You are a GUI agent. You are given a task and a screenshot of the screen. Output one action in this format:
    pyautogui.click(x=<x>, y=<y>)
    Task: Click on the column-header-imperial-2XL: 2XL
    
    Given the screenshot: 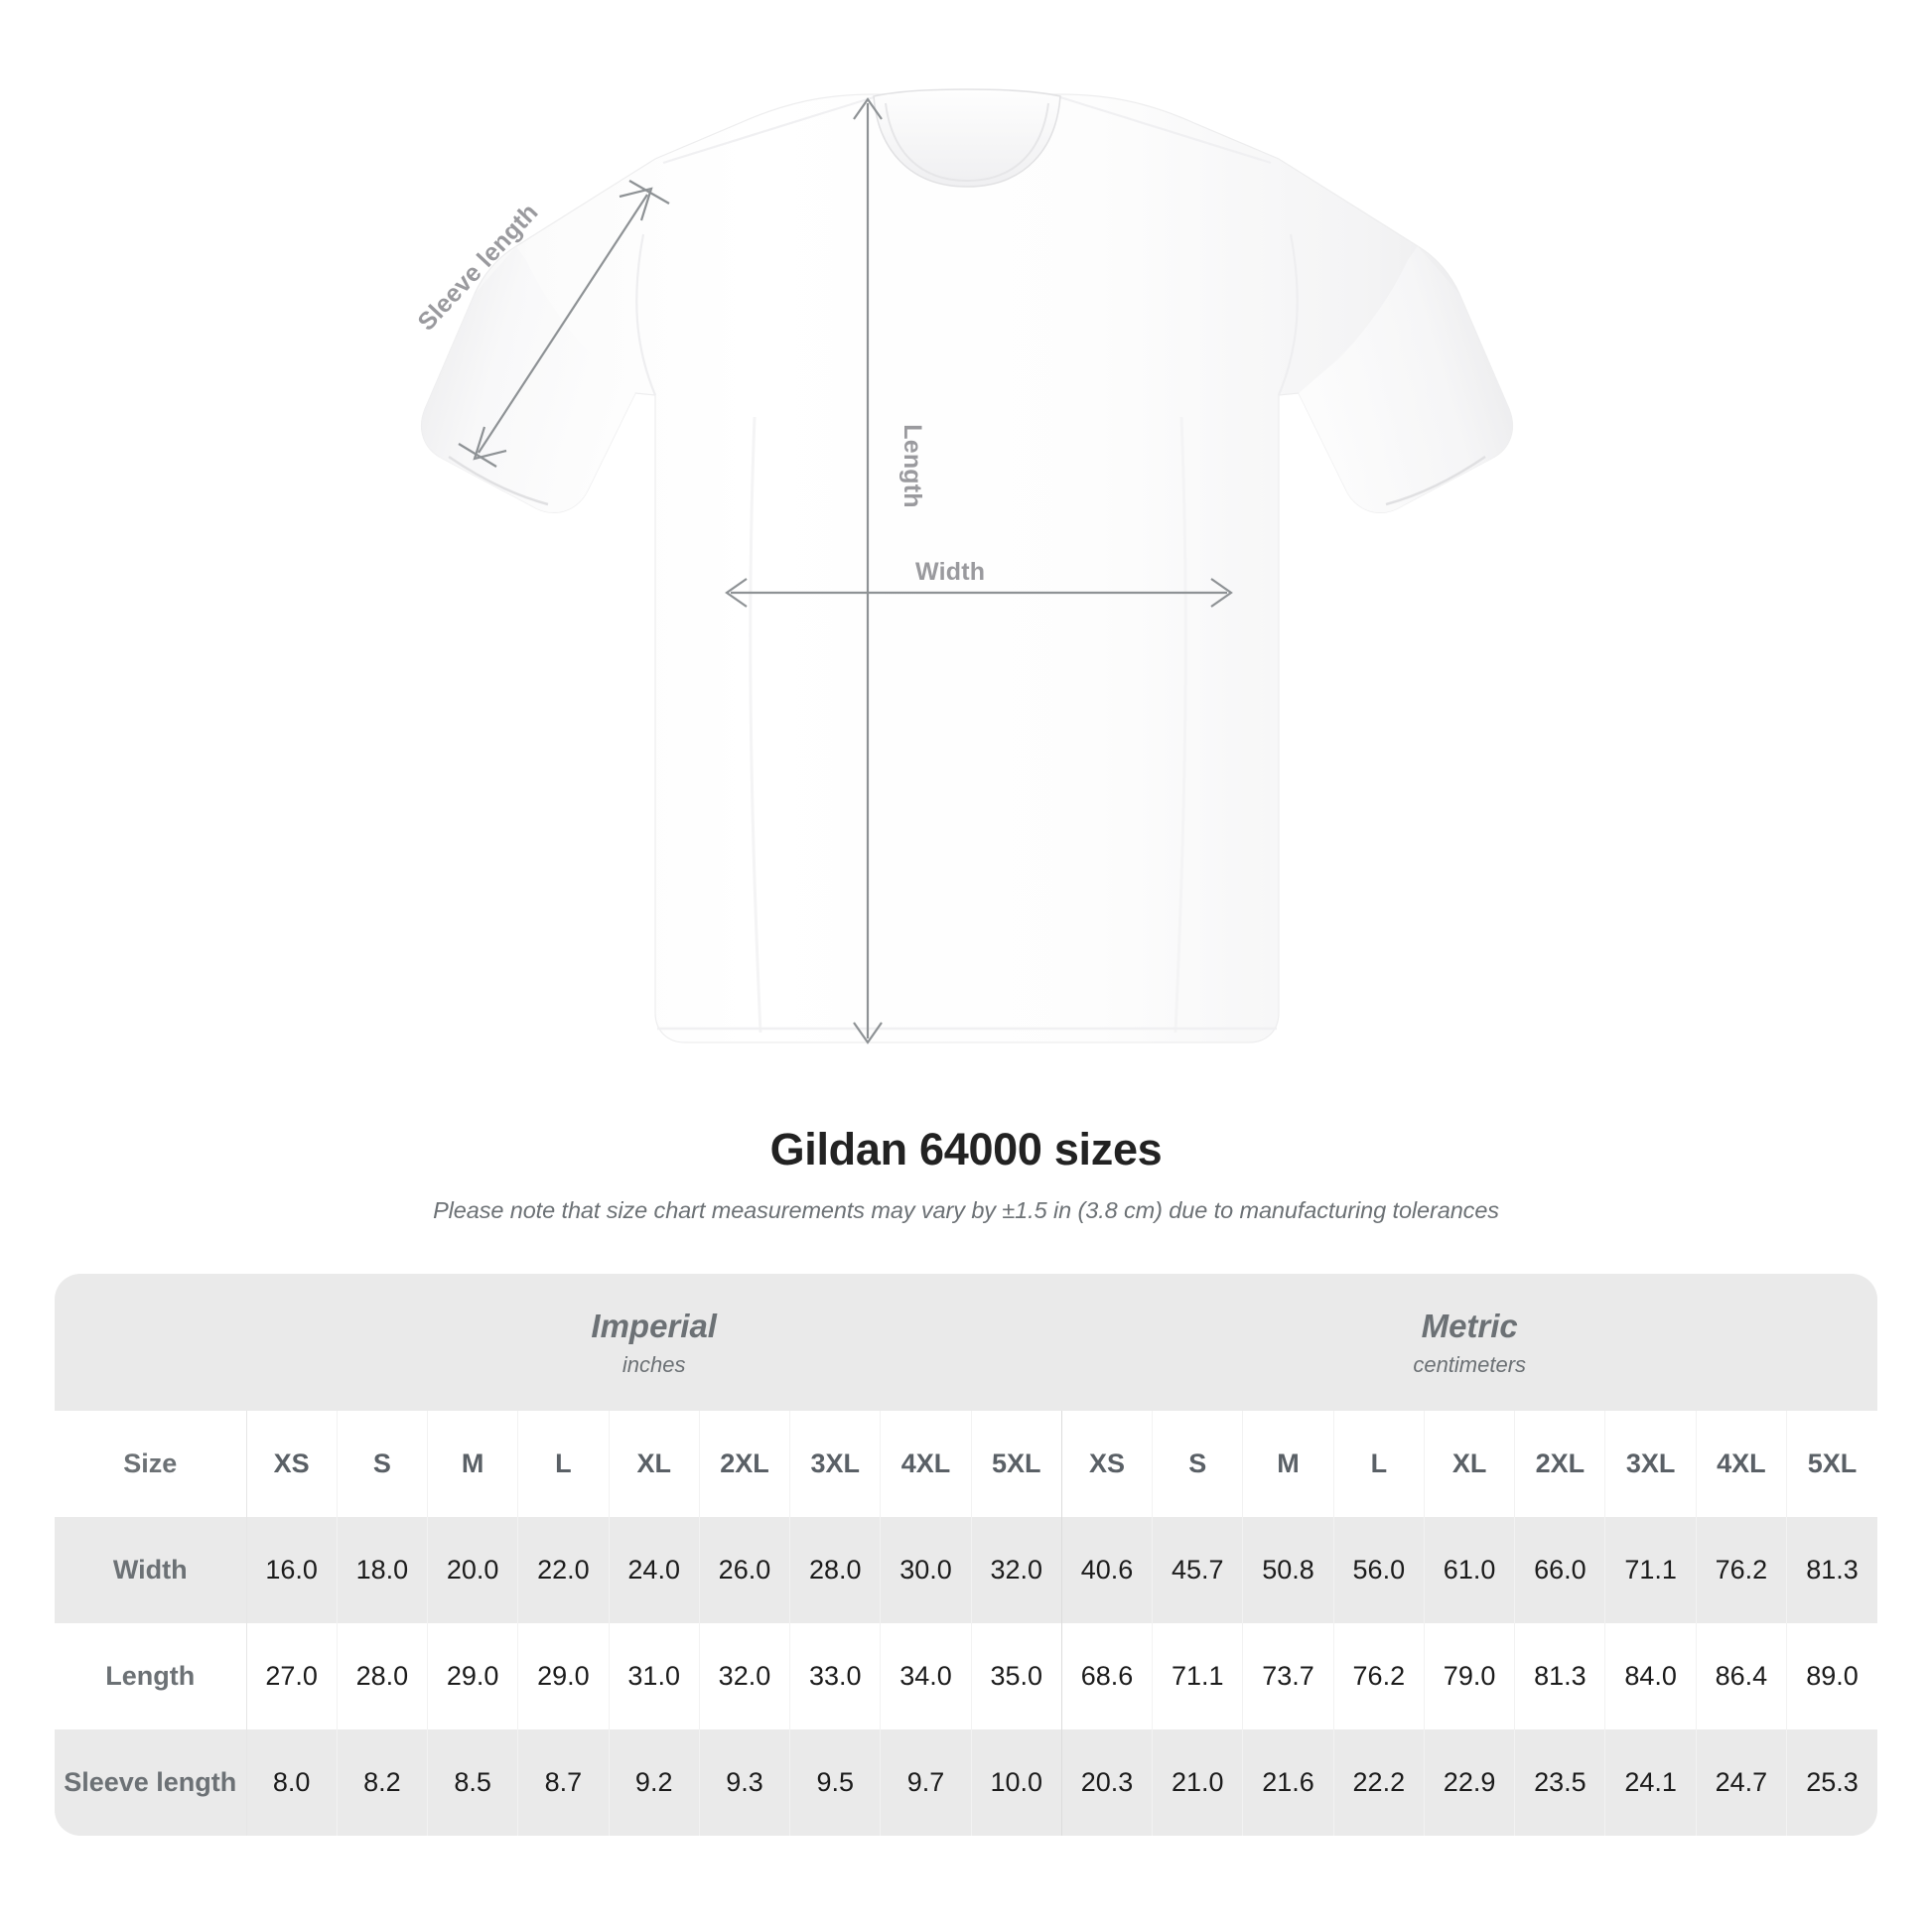 What is the action you would take?
    pyautogui.click(x=745, y=1464)
    